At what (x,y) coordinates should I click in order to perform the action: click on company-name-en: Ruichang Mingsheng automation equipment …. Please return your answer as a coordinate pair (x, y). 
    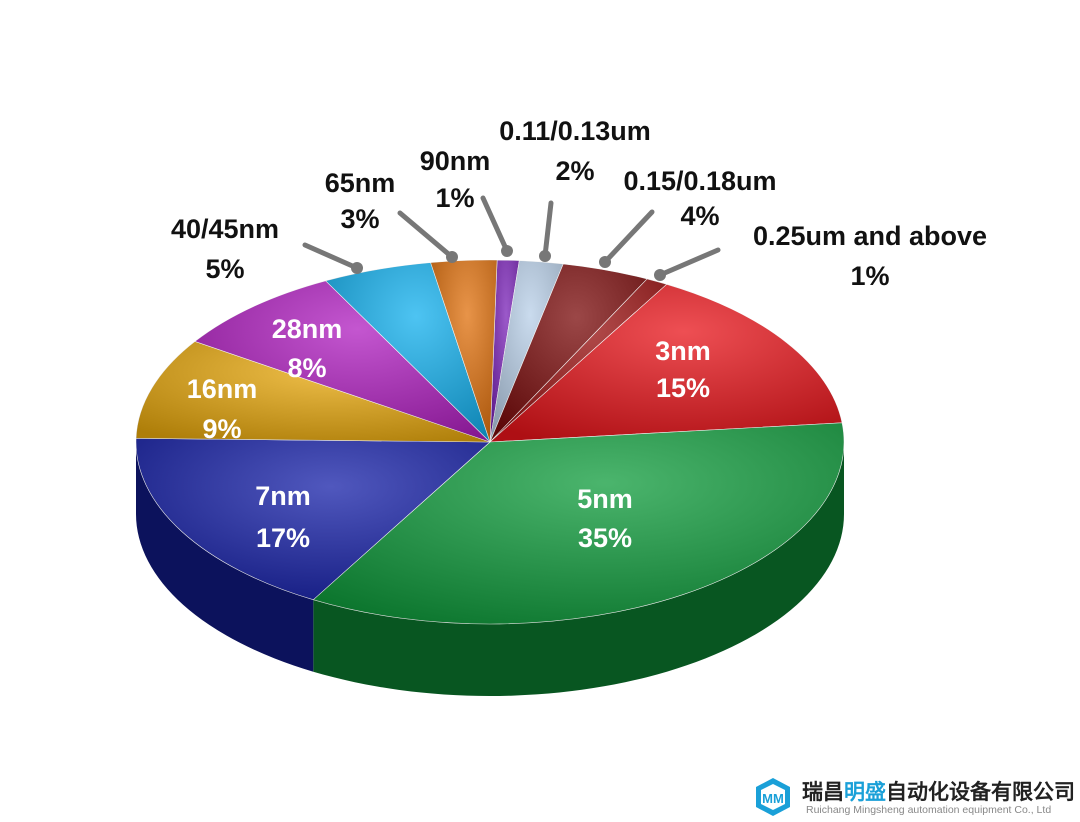
    Looking at the image, I should click on (929, 810).